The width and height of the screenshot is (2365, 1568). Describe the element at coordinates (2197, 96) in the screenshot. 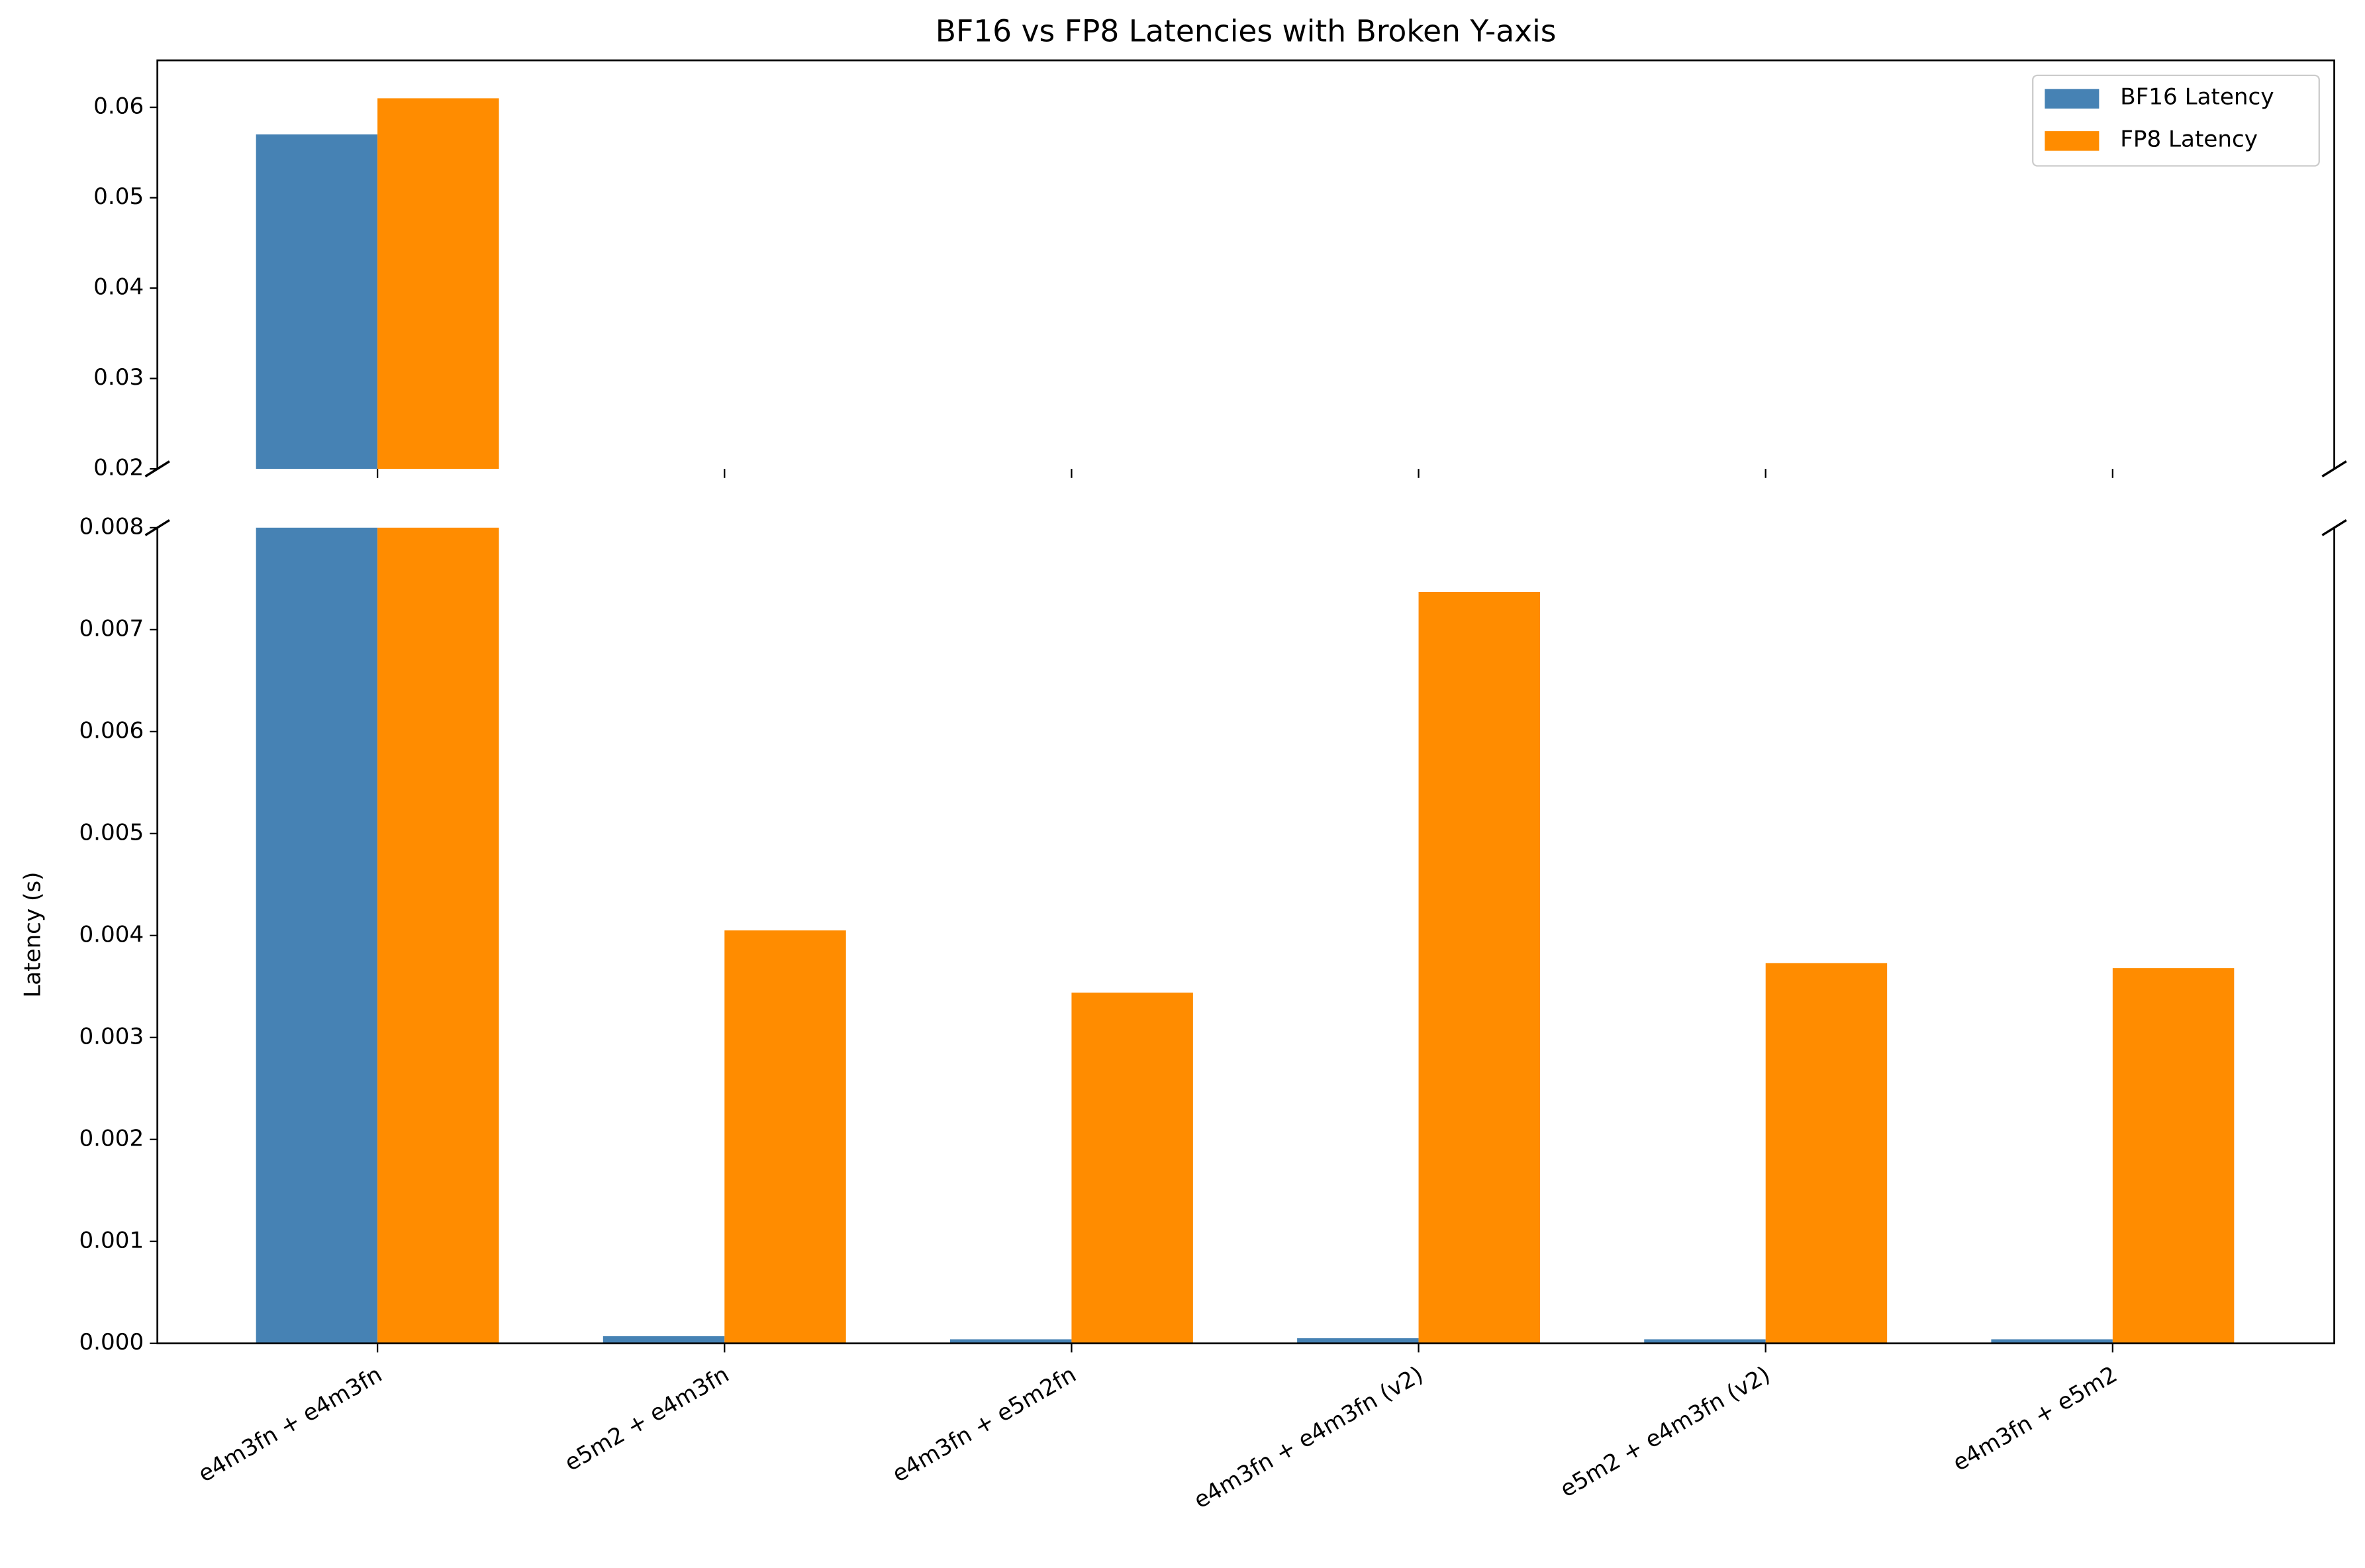

I see `legend-label: BF16 Latency` at that location.